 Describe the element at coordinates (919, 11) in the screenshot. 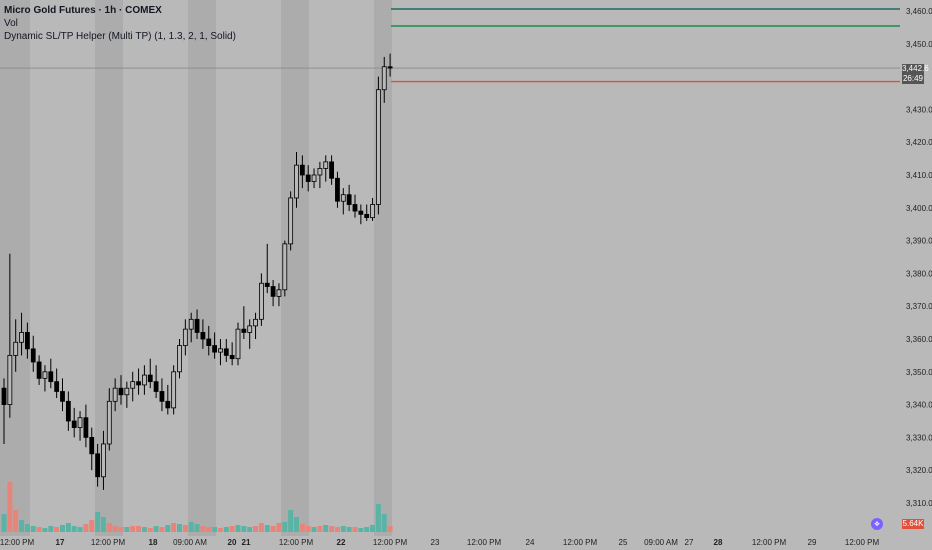

I see `price-tick-label: 3,460.0` at that location.